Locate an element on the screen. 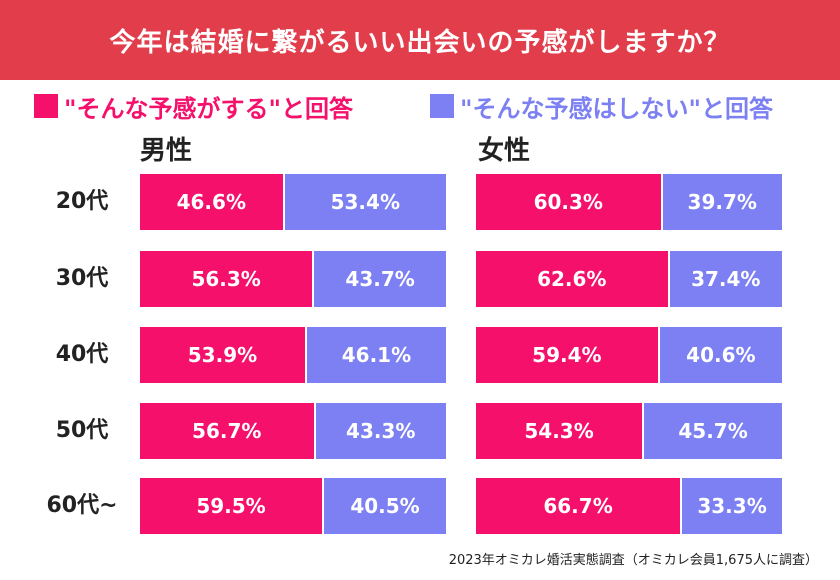 The width and height of the screenshot is (840, 580). data-label: 59.5% is located at coordinates (231, 506).